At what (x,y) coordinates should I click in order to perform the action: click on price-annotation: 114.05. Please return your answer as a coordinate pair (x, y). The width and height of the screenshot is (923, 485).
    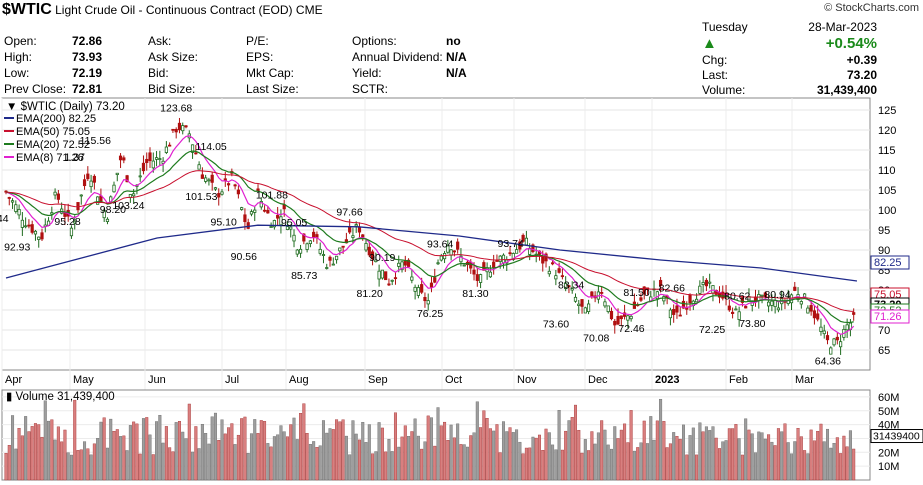
    Looking at the image, I should click on (210, 147).